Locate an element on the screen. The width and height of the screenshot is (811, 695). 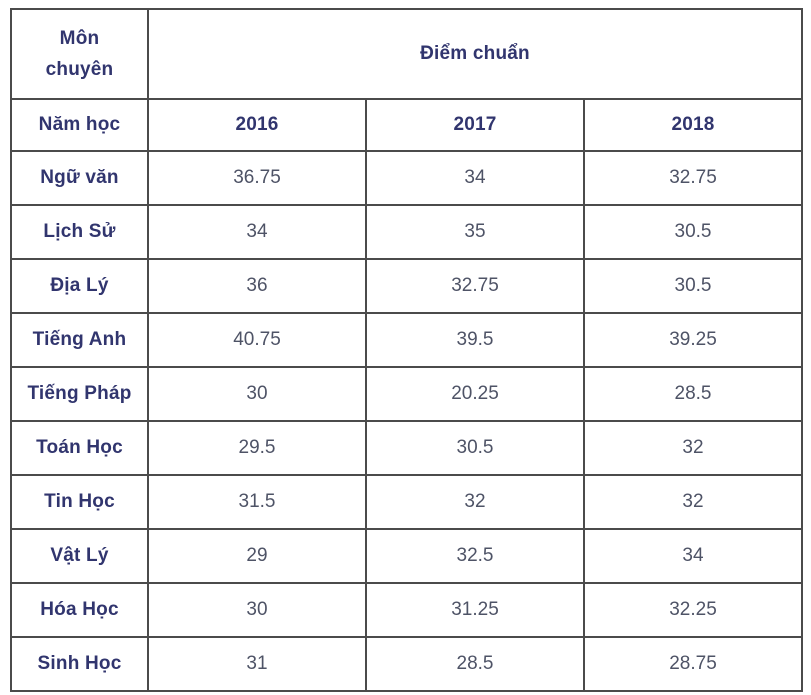
score-cell: 35 is located at coordinates (475, 232).